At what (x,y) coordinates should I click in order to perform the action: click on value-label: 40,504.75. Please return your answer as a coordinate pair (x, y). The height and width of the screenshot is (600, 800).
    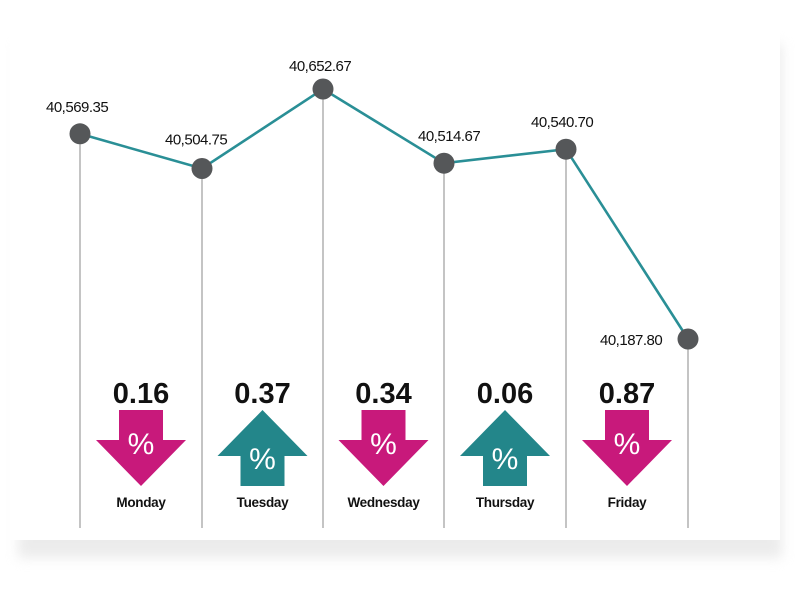
    Looking at the image, I should click on (196, 140).